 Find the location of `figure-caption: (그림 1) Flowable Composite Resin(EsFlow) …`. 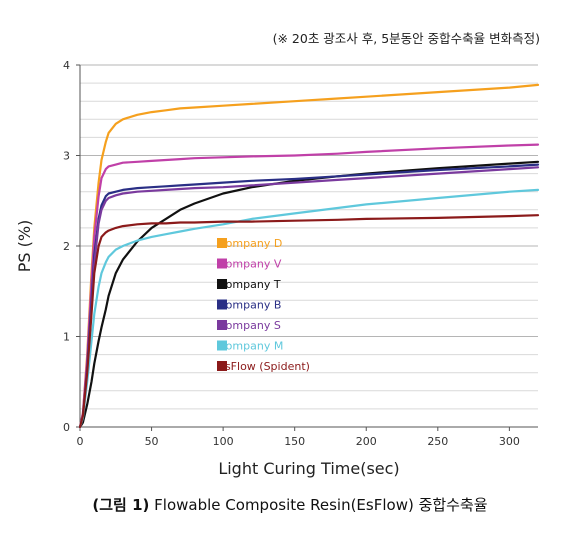

figure-caption: (그림 1) Flowable Composite Resin(EsFlow) … is located at coordinates (290, 504).